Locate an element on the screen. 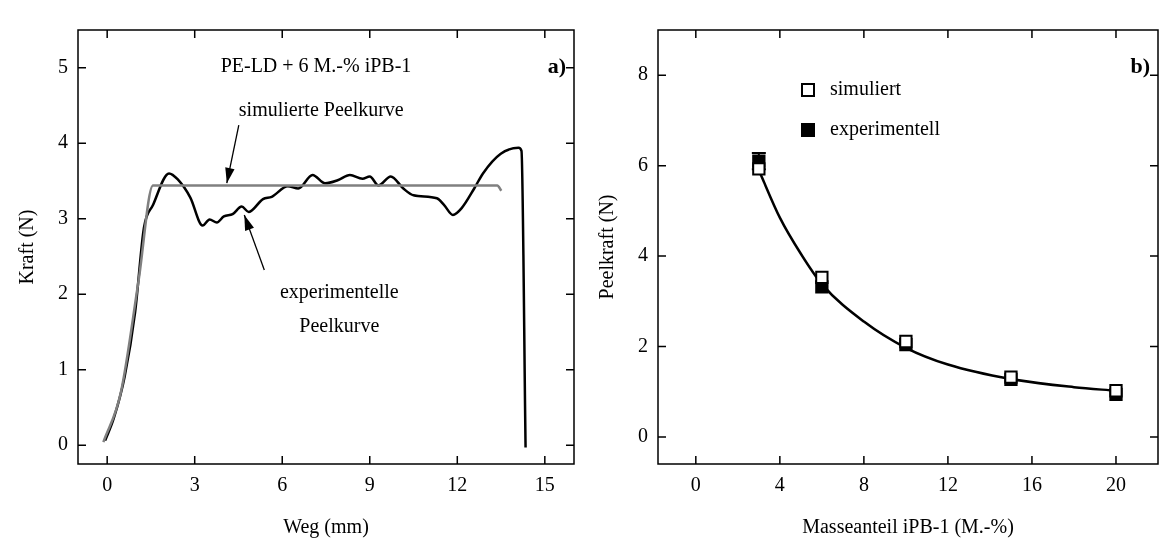 The height and width of the screenshot is (560, 1176). annotation: a) is located at coordinates (556, 65).